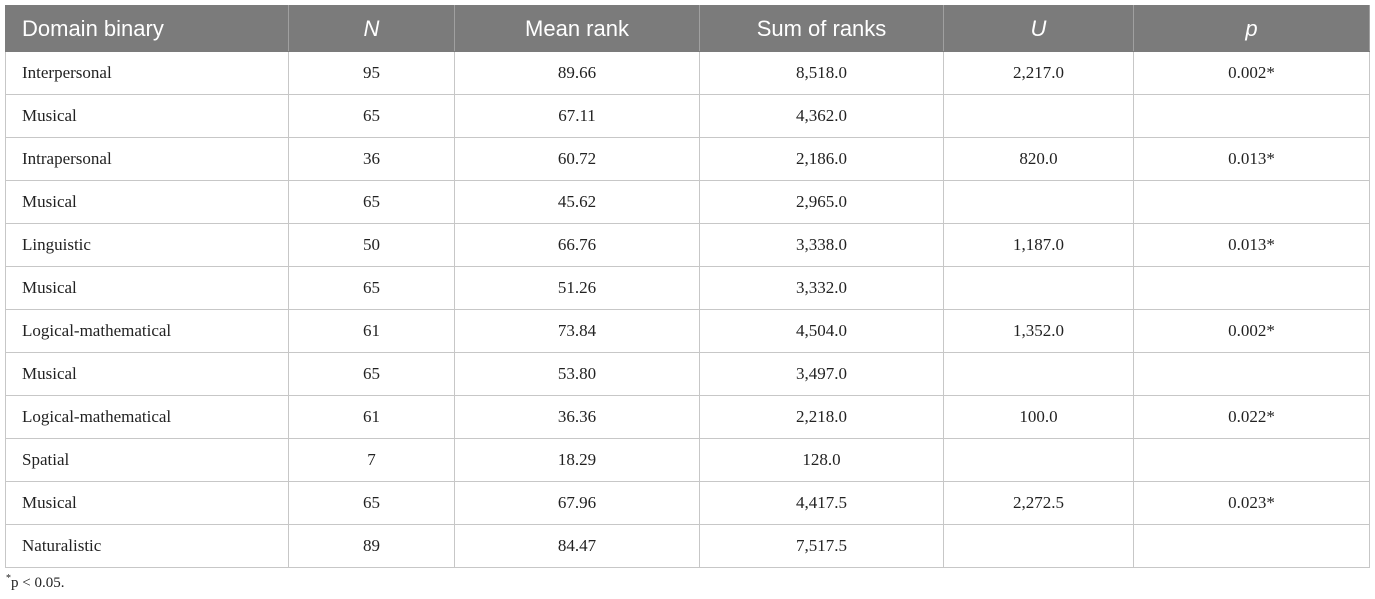 This screenshot has width=1375, height=599. What do you see at coordinates (1038, 417) in the screenshot?
I see `cell-u: 100.0` at bounding box center [1038, 417].